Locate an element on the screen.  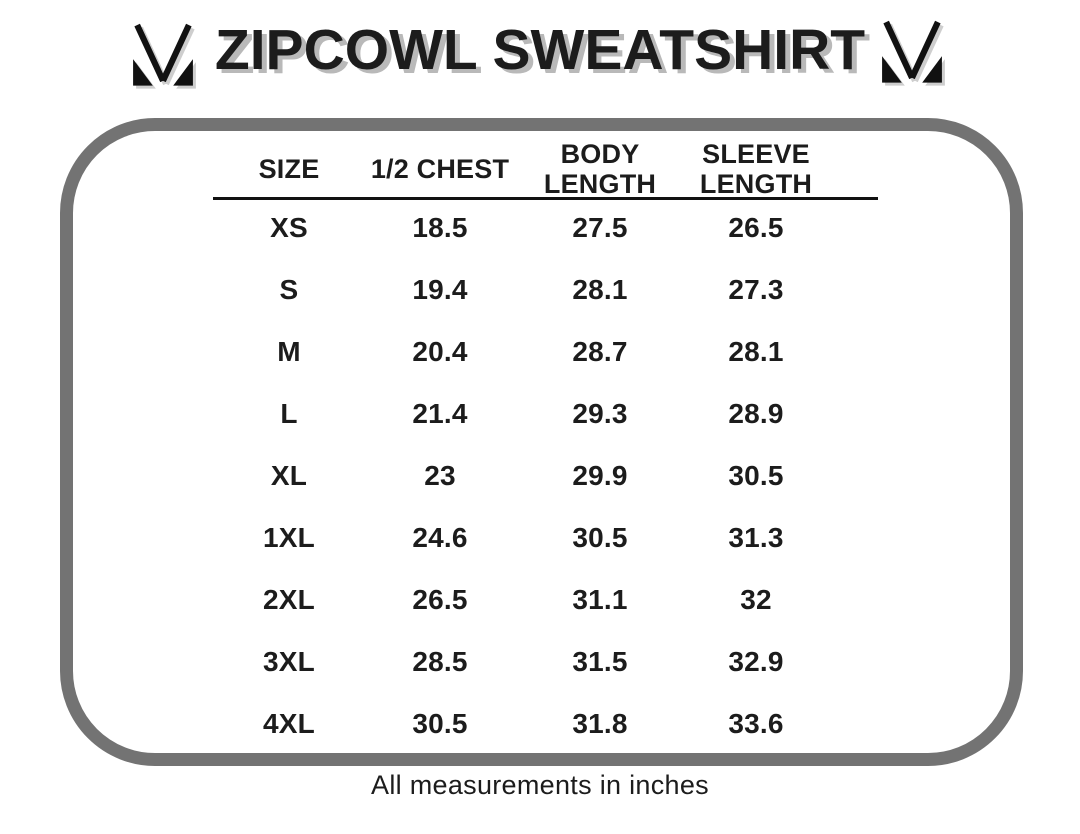
measurement-cell: 24.6 is located at coordinates (440, 537).